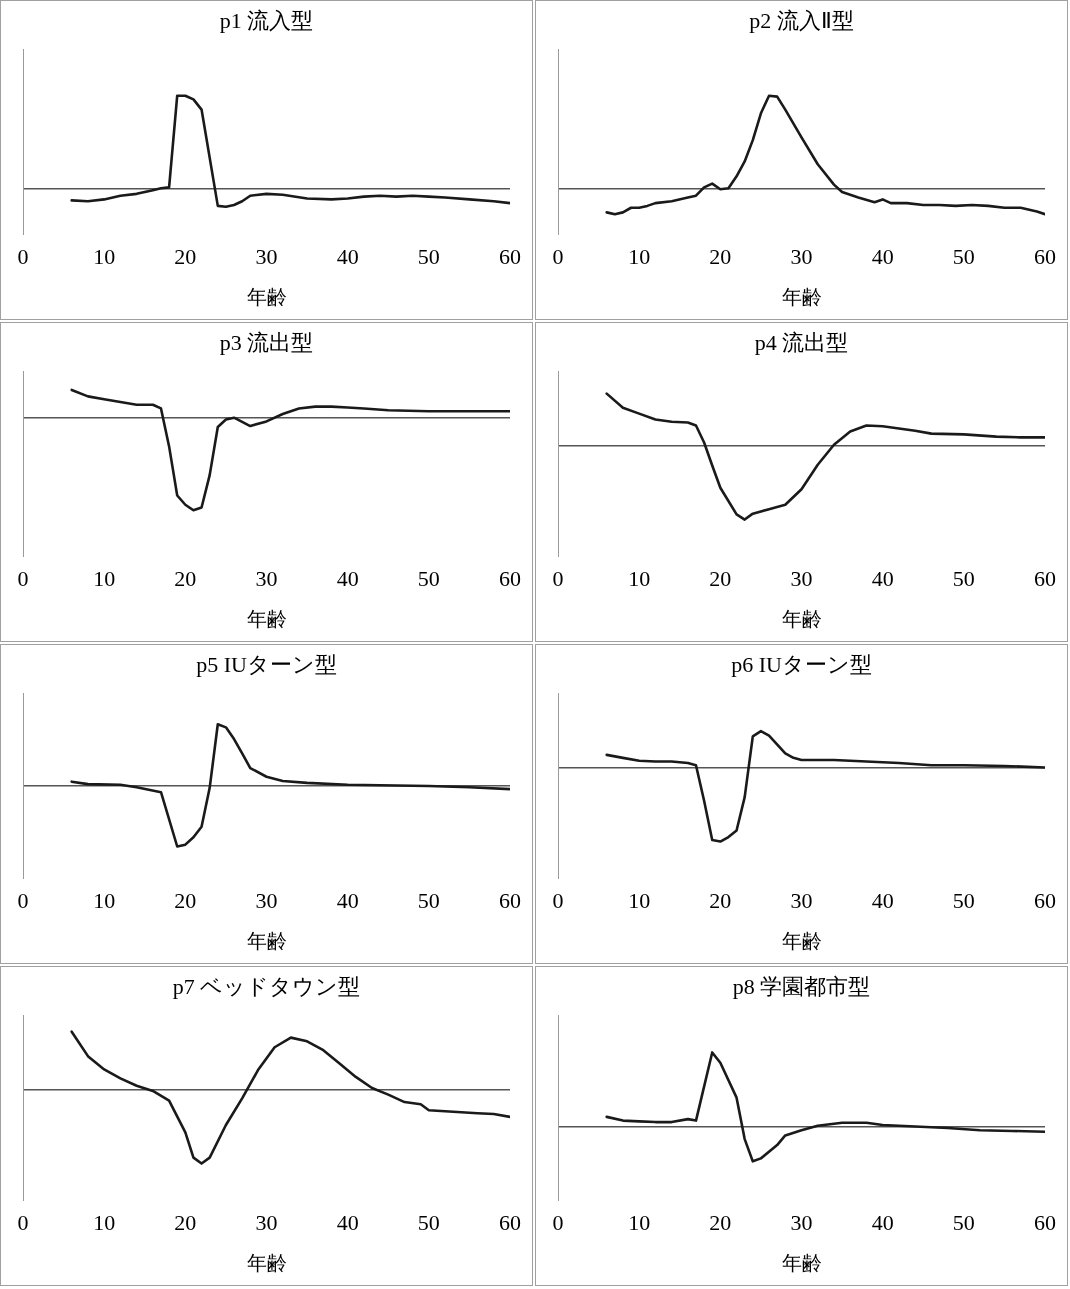 This screenshot has width=1070, height=1289. I want to click on chart-title: p5 IUターン型, so click(266, 664).